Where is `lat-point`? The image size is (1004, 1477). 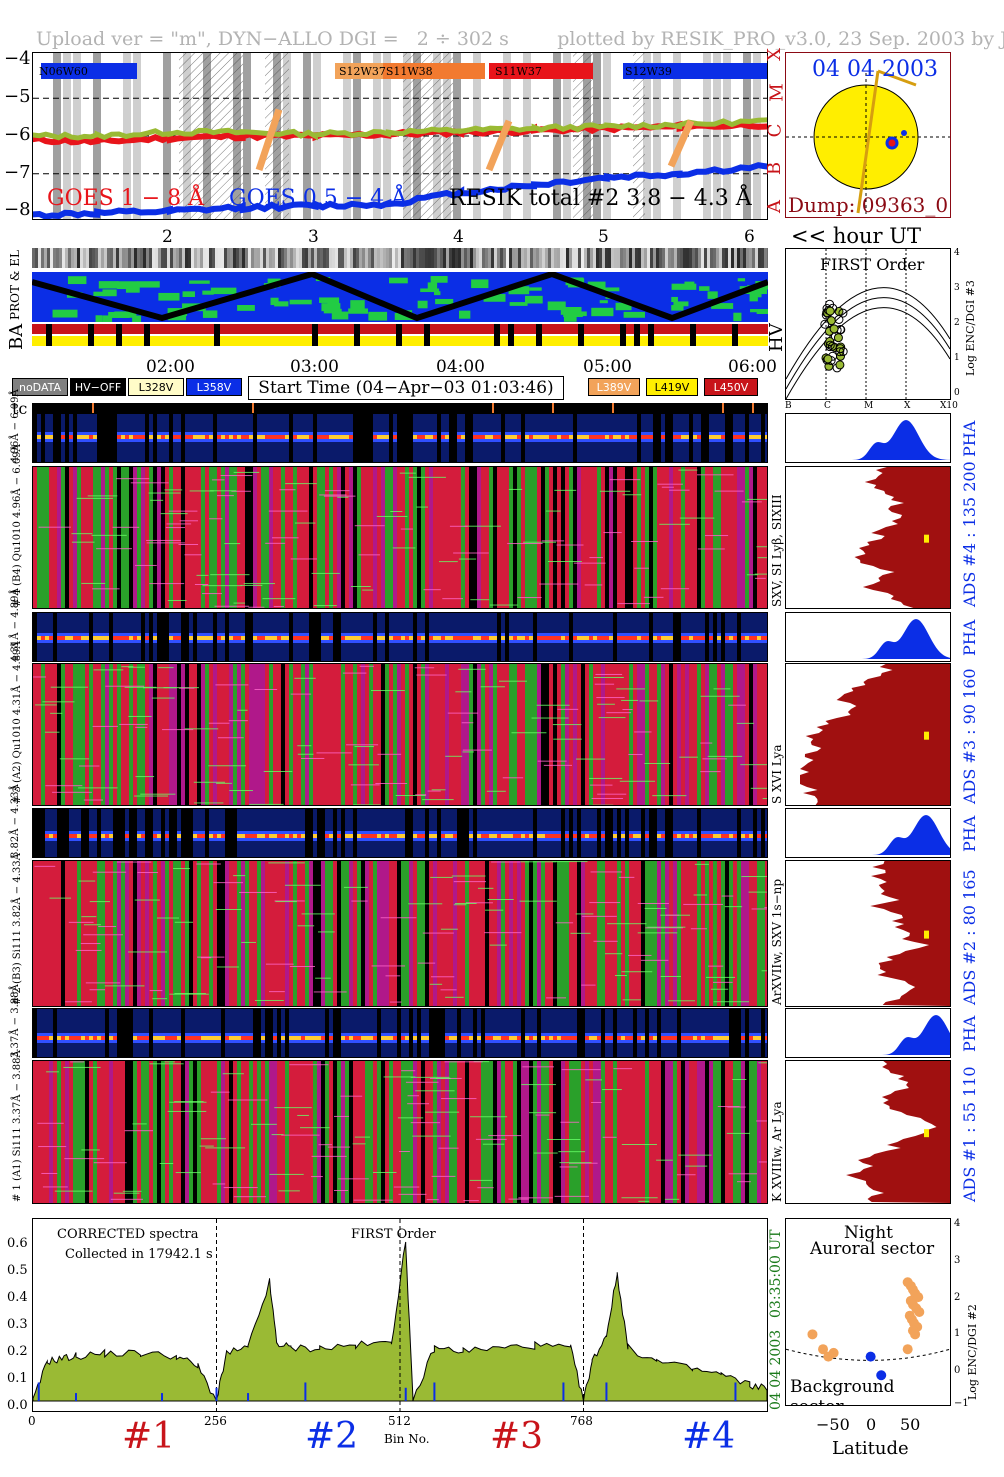
lat-point is located at coordinates (907, 1349).